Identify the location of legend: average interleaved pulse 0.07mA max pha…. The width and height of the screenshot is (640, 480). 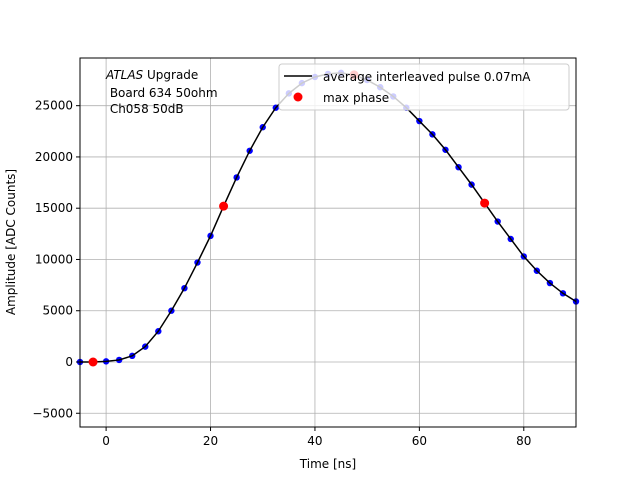
(424, 87).